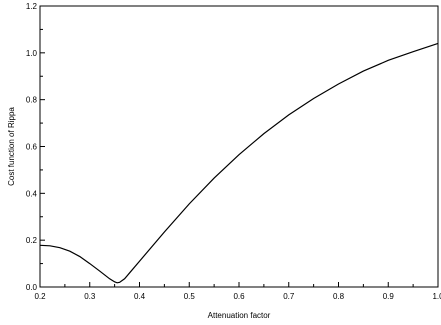 The height and width of the screenshot is (325, 441). What do you see at coordinates (32, 6) in the screenshot?
I see `y-tick-label: 1.2` at bounding box center [32, 6].